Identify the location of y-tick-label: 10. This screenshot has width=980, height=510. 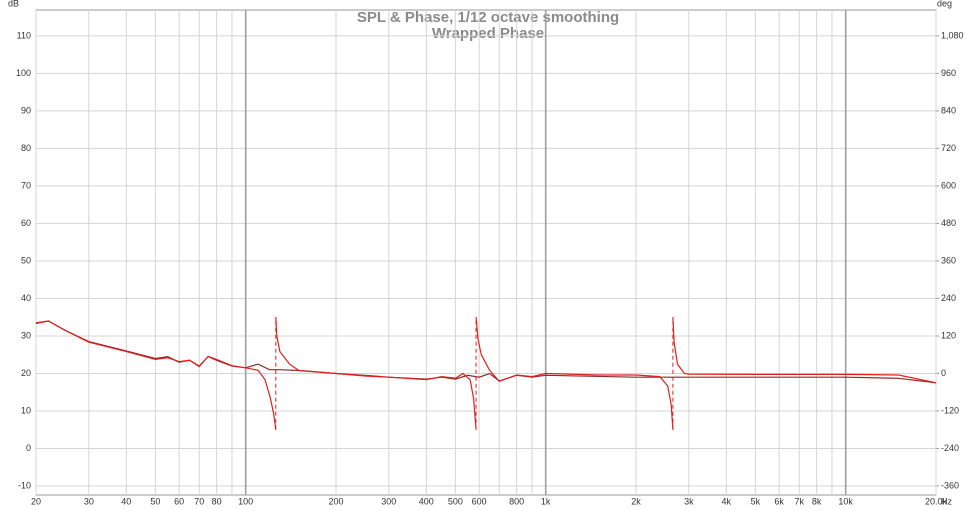
(26, 410).